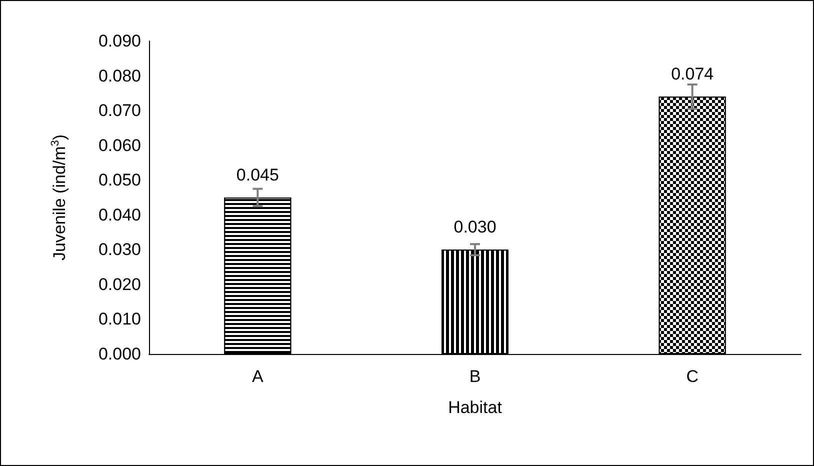 The height and width of the screenshot is (466, 814). I want to click on y-tick-label: 0.020, so click(119, 284).